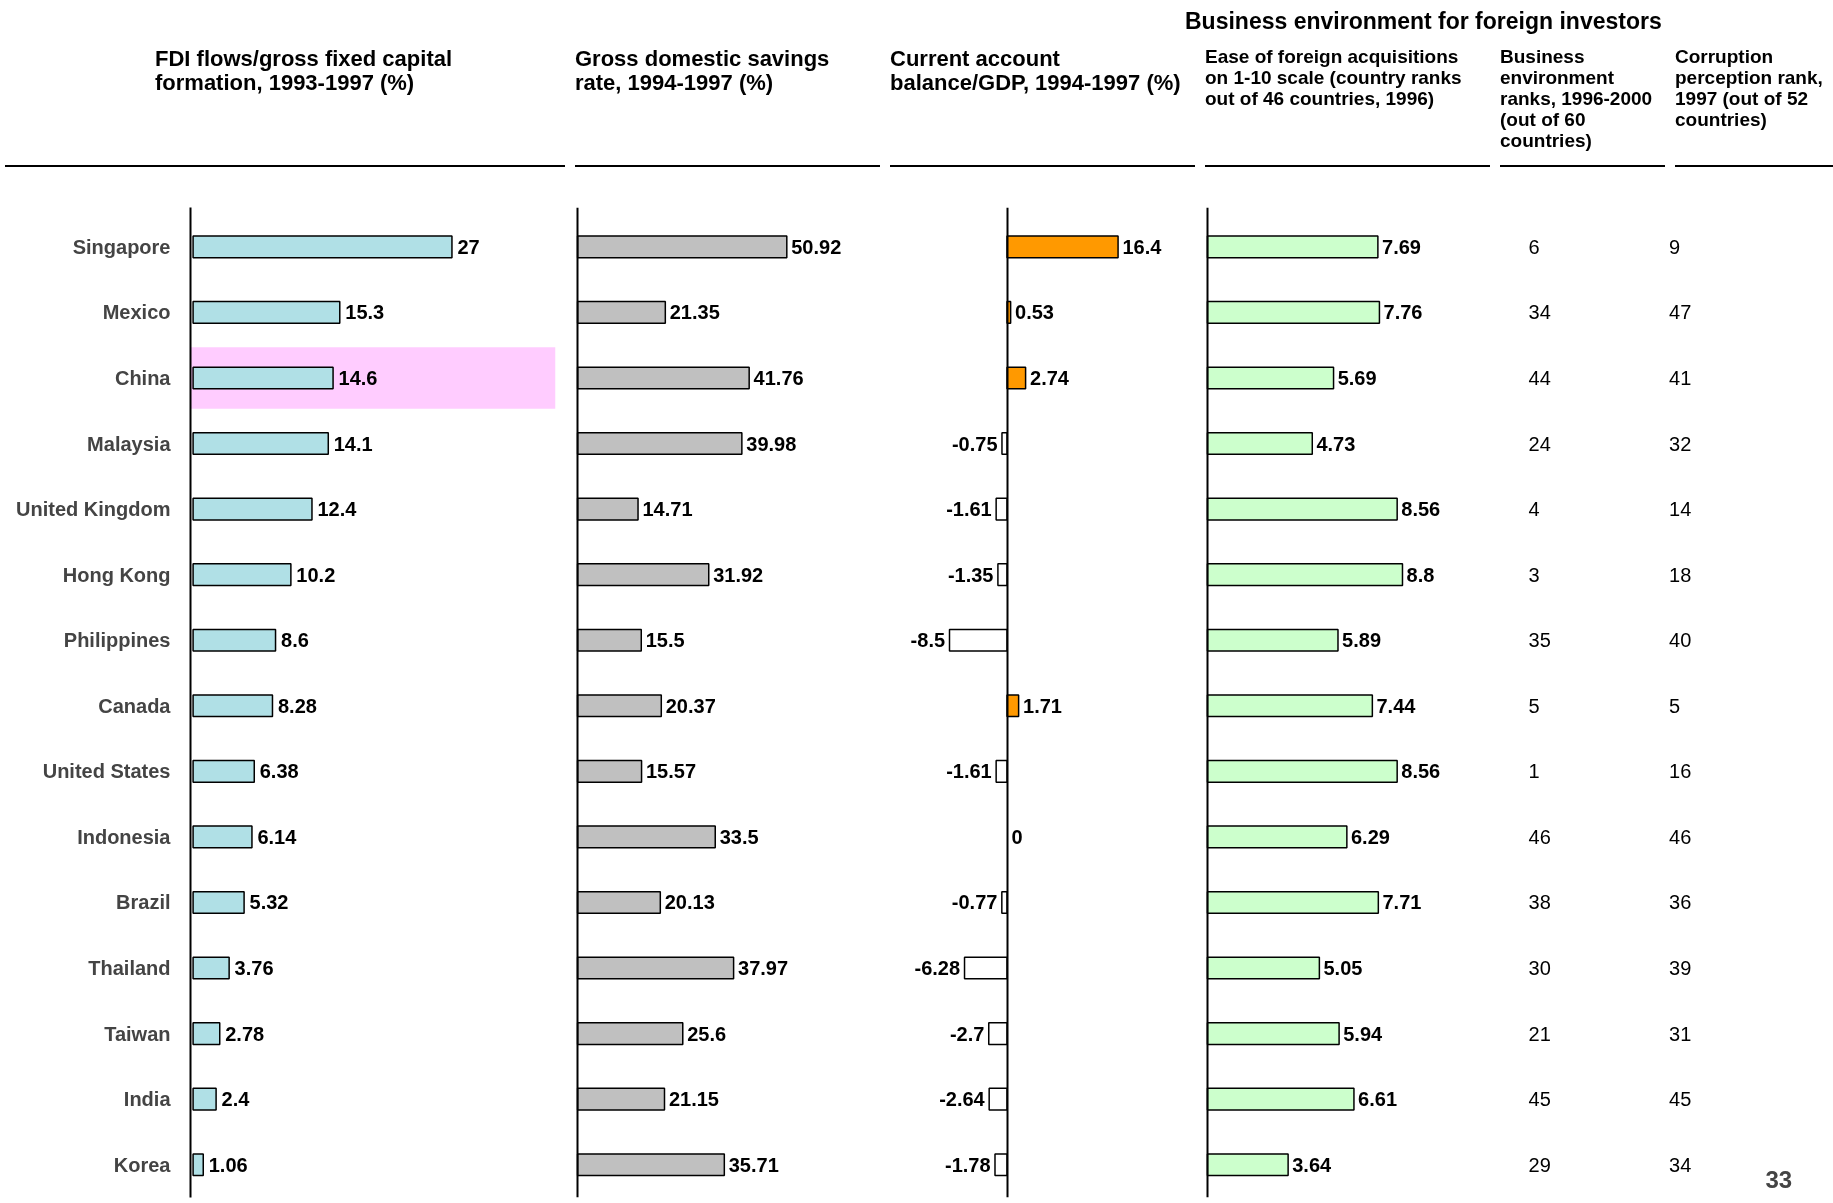  I want to click on data-label: 25.6, so click(707, 1033).